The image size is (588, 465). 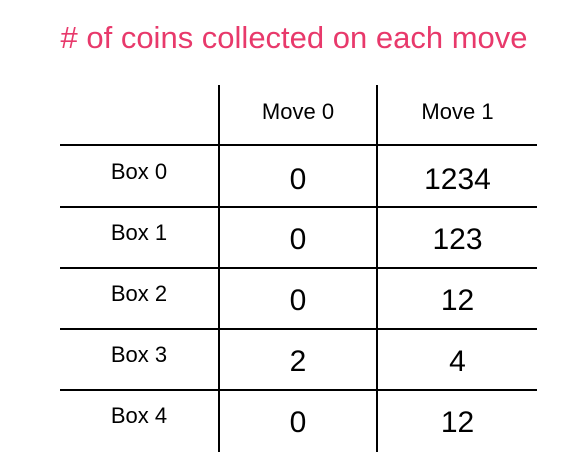 I want to click on row-label-box-4: Box 4, so click(x=139, y=415).